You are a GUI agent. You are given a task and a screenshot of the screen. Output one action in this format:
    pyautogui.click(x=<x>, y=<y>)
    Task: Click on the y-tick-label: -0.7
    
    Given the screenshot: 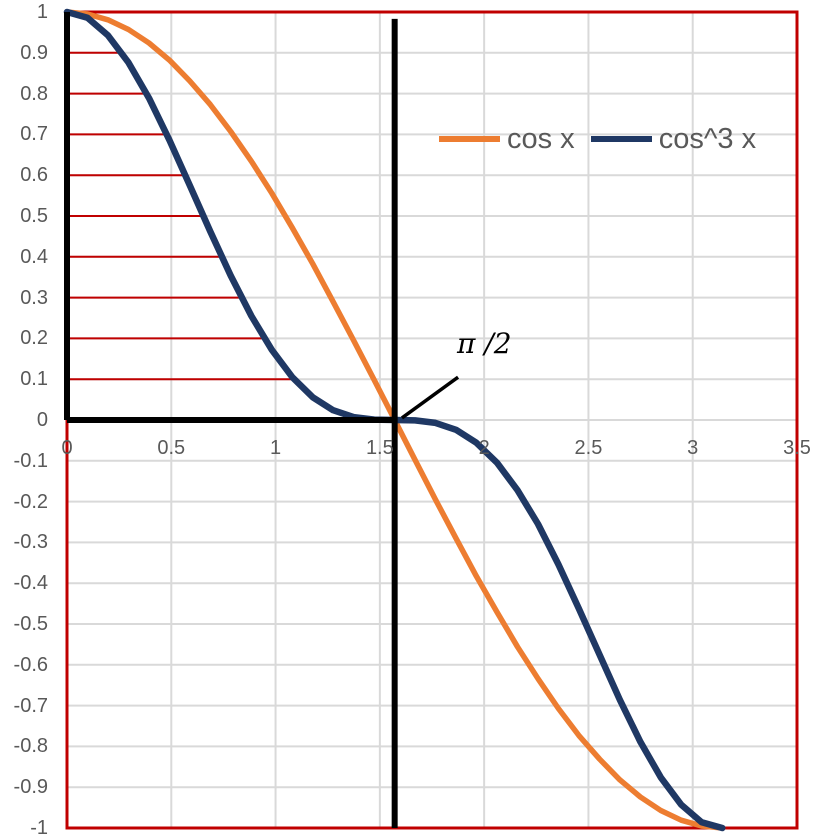 What is the action you would take?
    pyautogui.click(x=30, y=705)
    